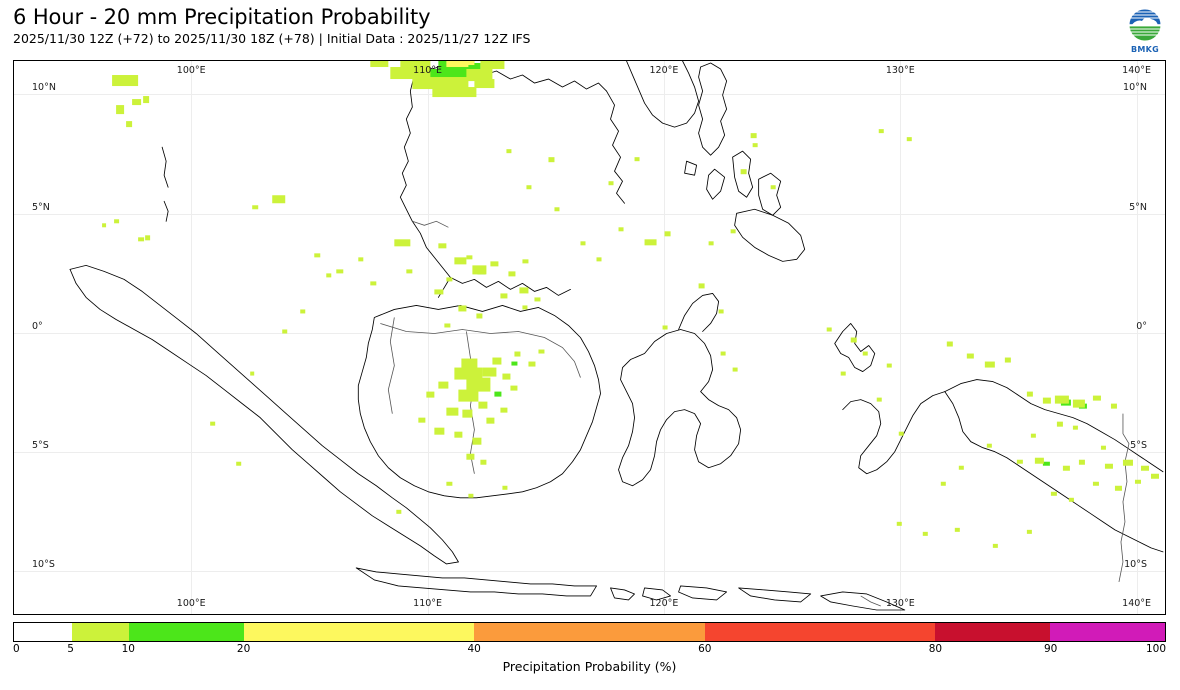 The height and width of the screenshot is (690, 1180). I want to click on bmkg-logo-text: BMKG, so click(1145, 49).